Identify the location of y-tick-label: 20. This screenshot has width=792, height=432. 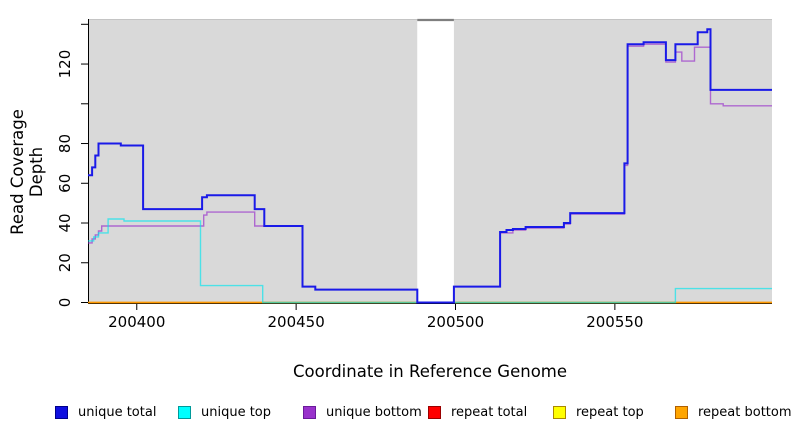
(65, 262).